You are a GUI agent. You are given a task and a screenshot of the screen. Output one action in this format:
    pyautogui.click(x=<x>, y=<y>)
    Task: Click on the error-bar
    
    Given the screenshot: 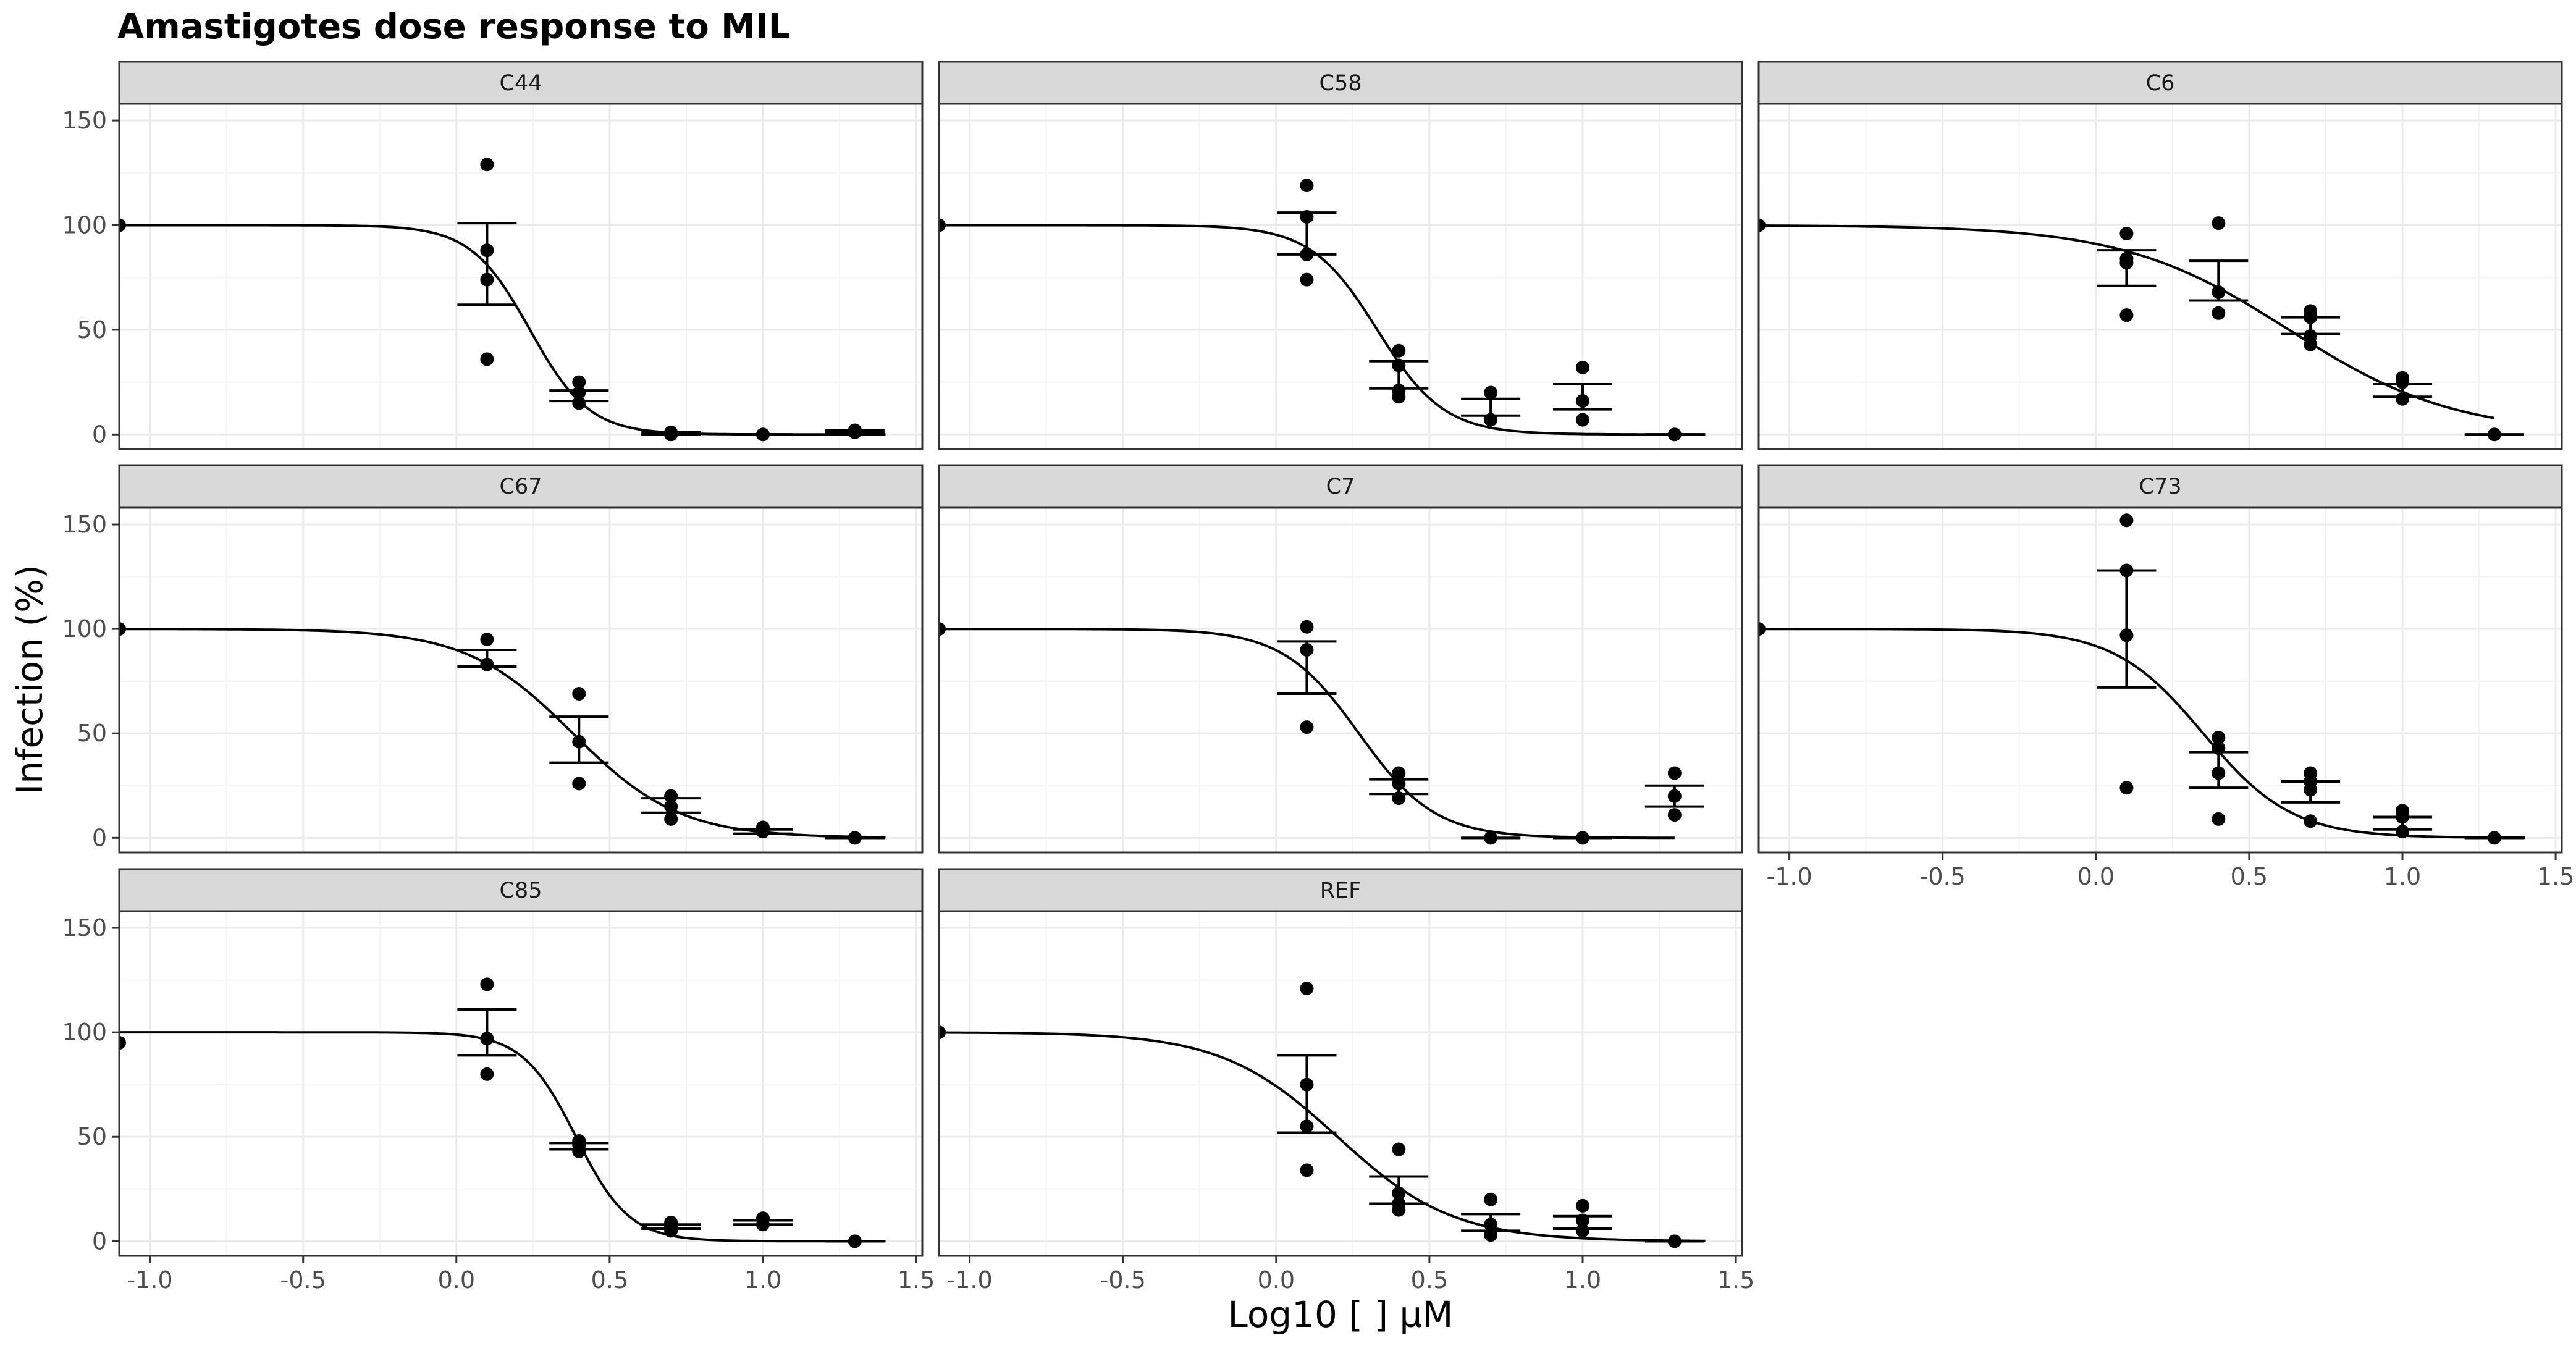 What is the action you would take?
    pyautogui.click(x=487, y=264)
    